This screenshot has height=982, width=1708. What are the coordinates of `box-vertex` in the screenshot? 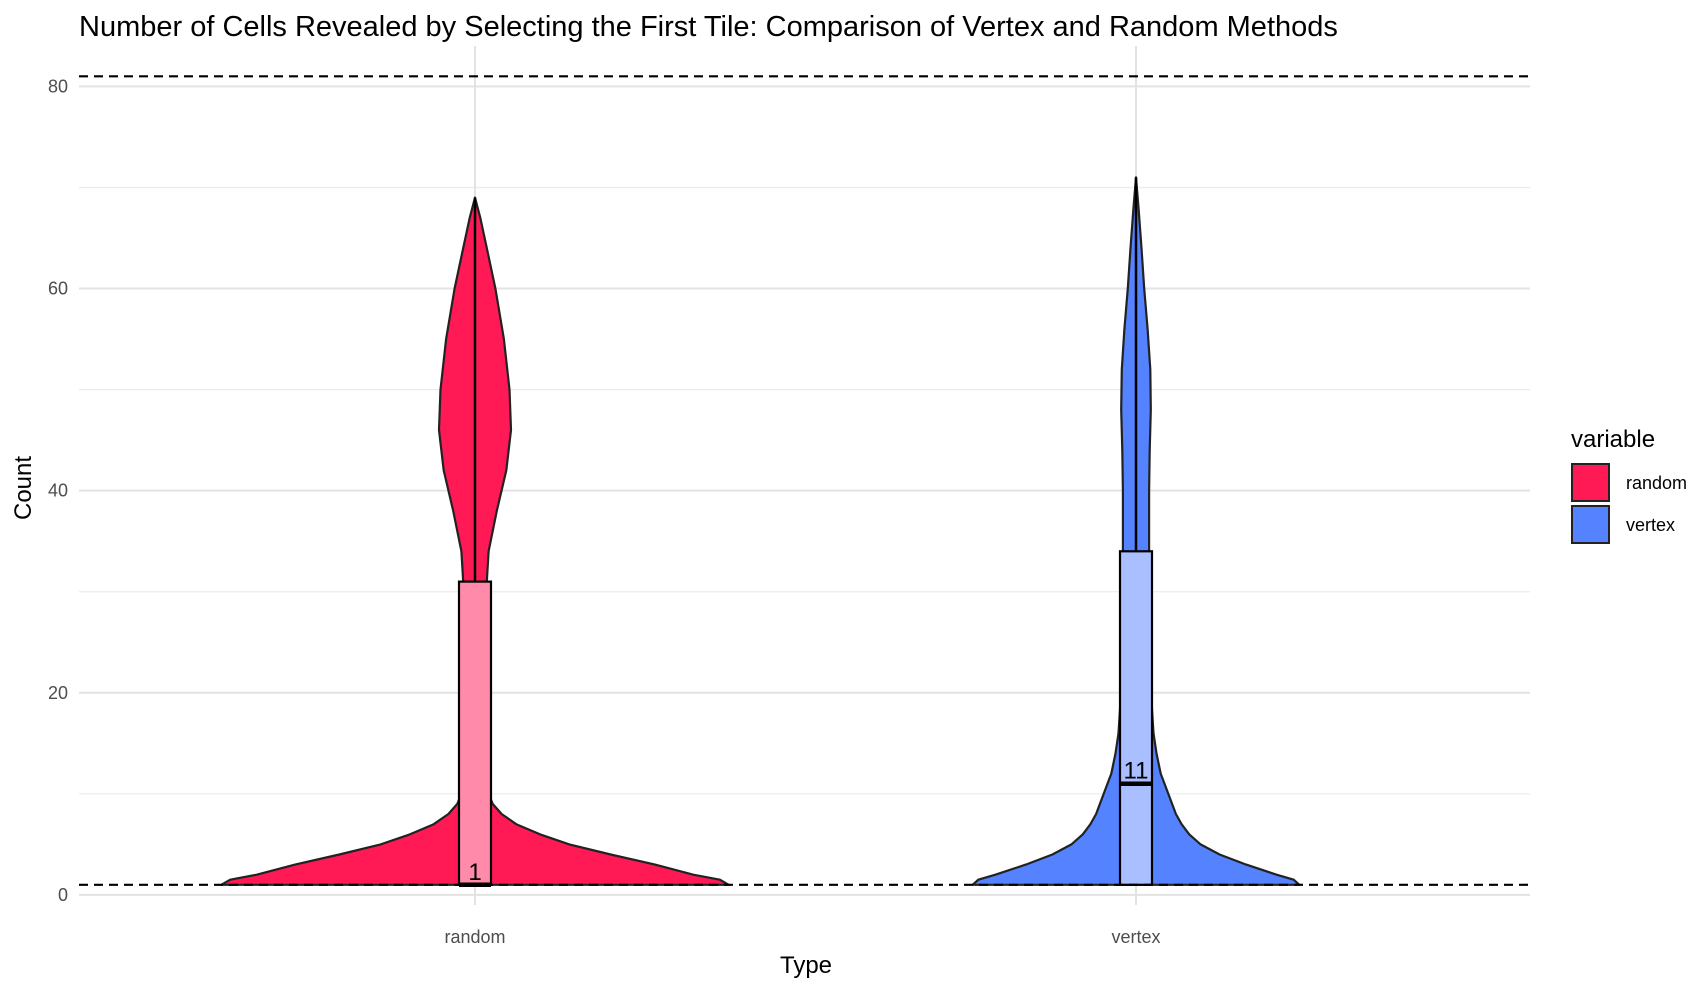 It's located at (1136, 718).